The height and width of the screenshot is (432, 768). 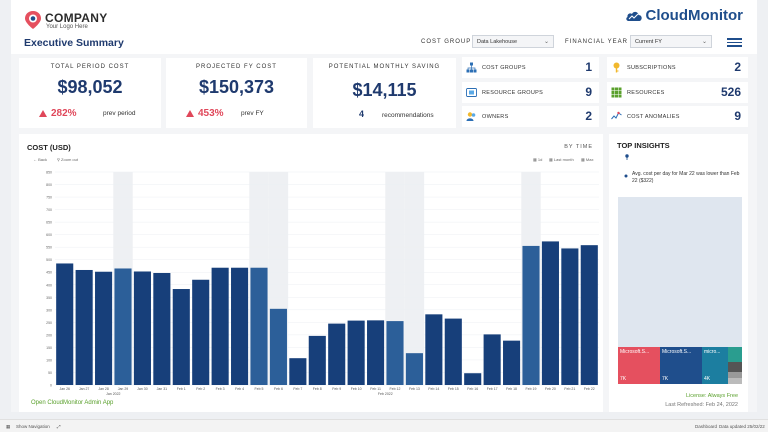 What do you see at coordinates (627, 157) in the screenshot?
I see `pin-icon` at bounding box center [627, 157].